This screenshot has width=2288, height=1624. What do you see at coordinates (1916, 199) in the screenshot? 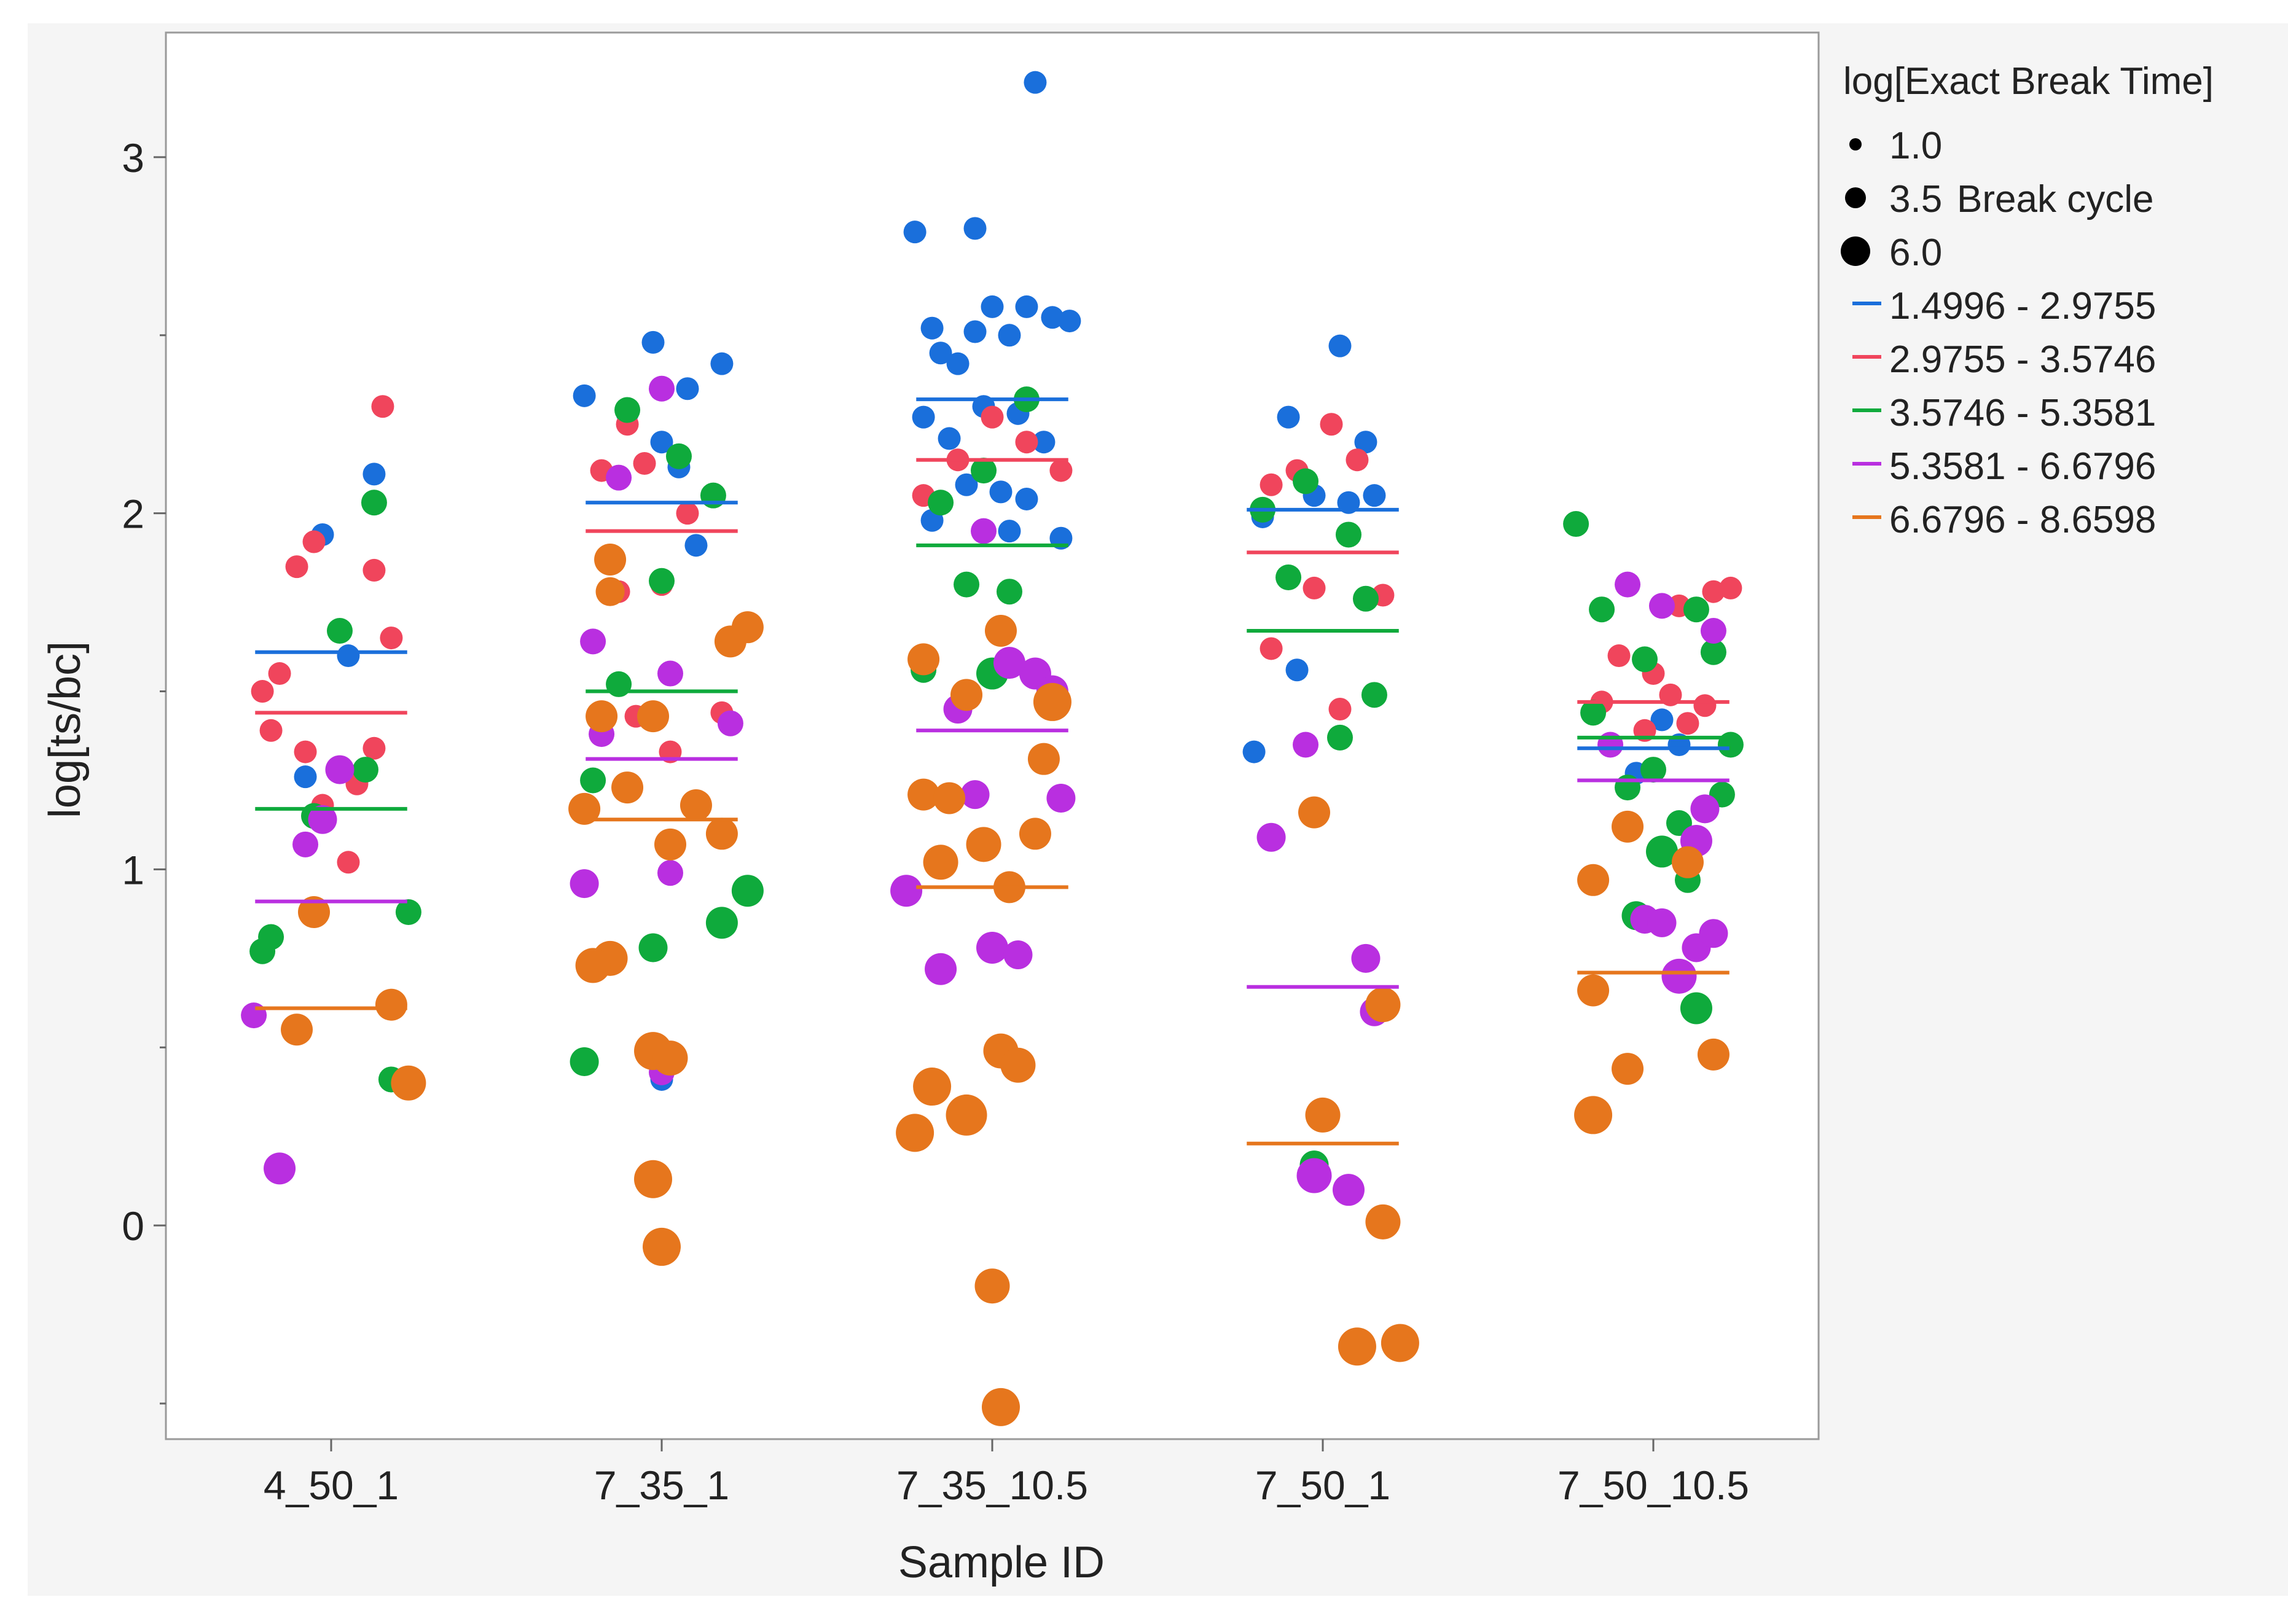
I see `legend-size-label: 3.5` at bounding box center [1916, 199].